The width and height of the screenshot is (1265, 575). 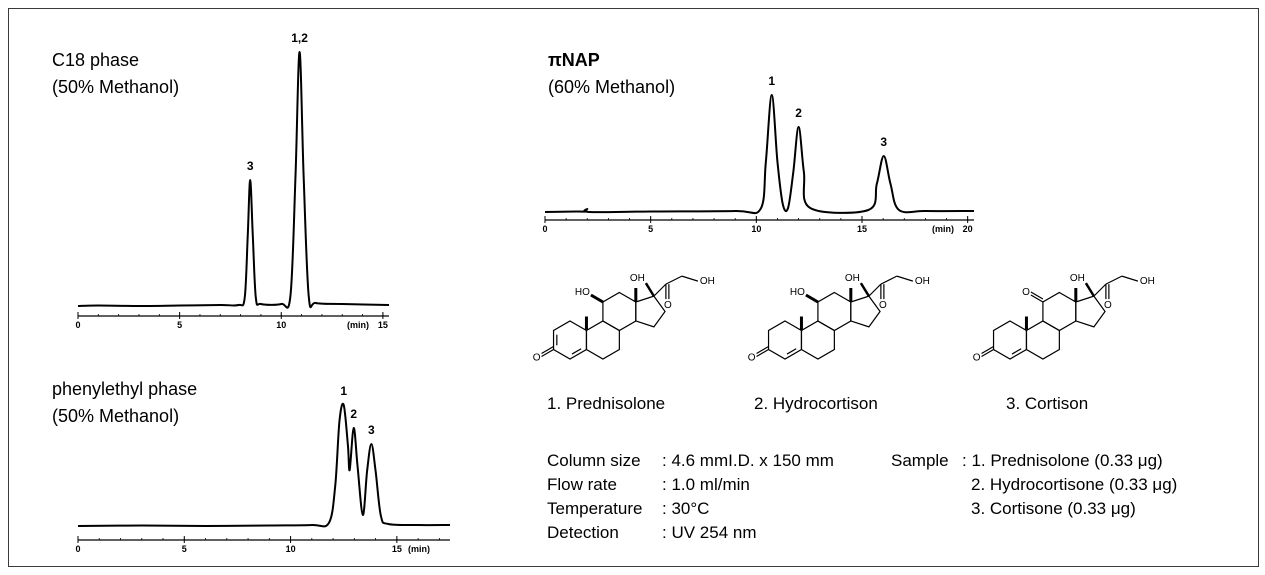 I want to click on compound-name: 2. Hydrocortison, so click(x=816, y=403).